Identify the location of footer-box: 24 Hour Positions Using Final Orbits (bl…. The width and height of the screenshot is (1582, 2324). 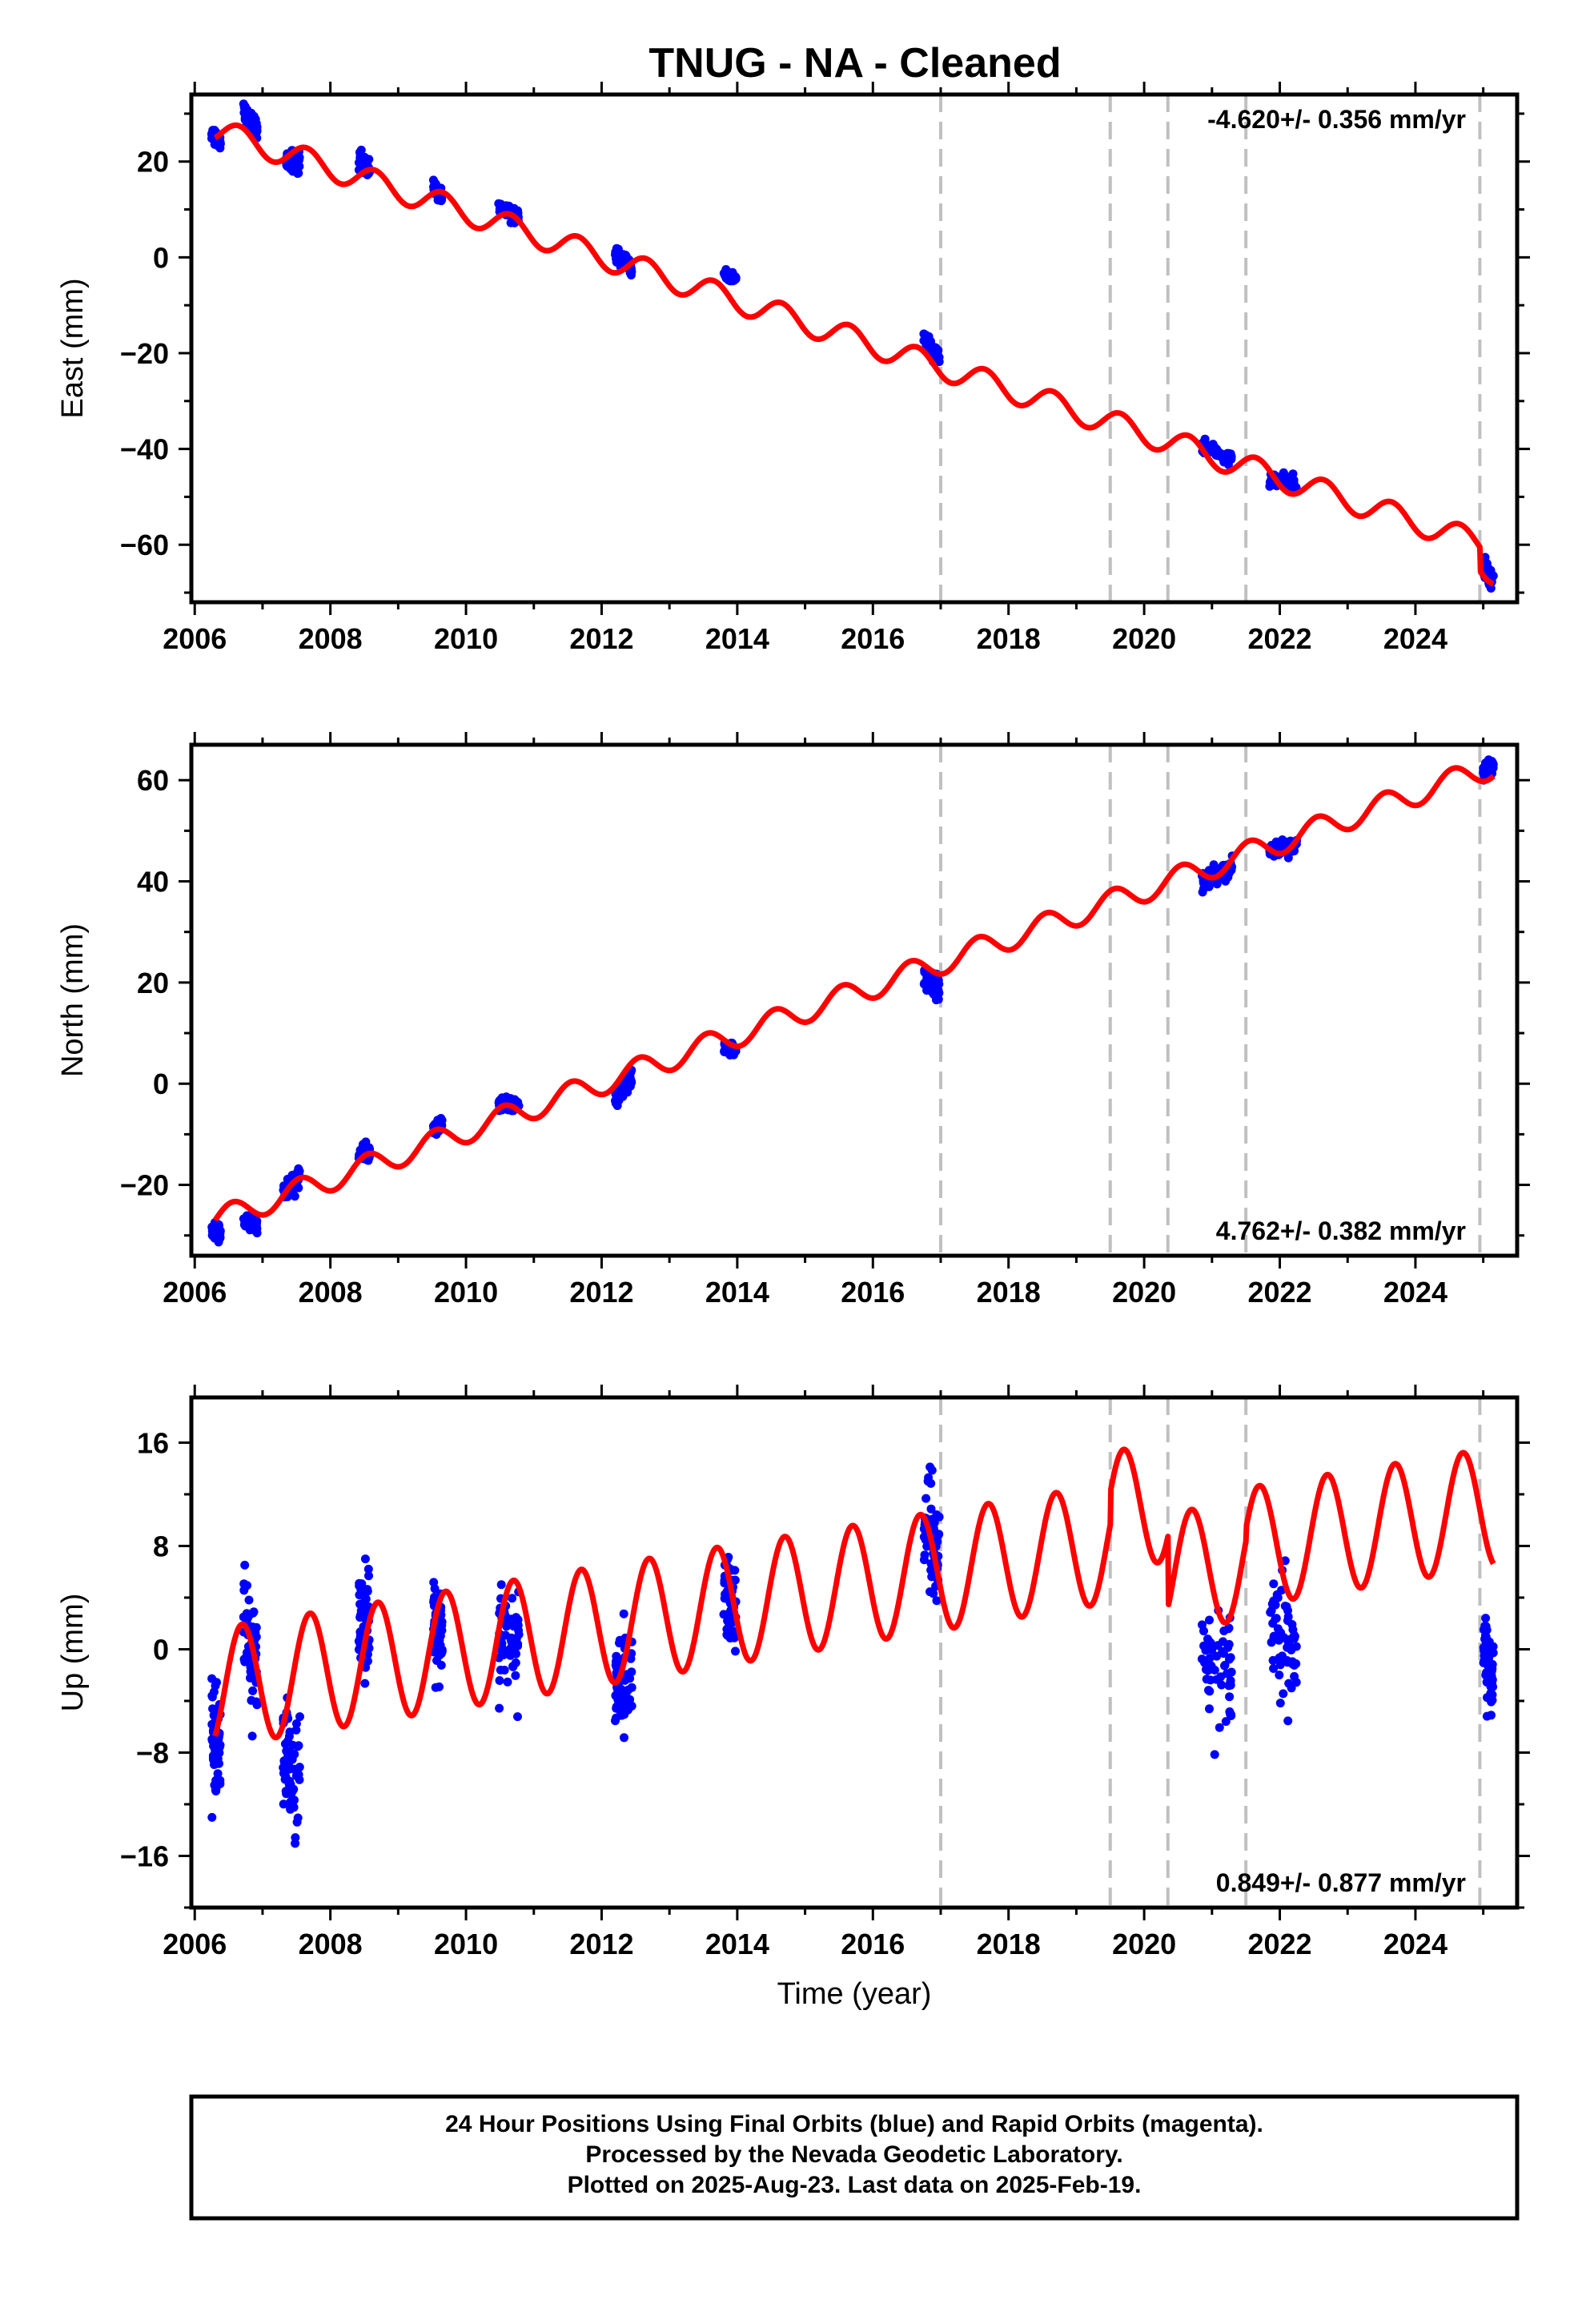
(854, 2157).